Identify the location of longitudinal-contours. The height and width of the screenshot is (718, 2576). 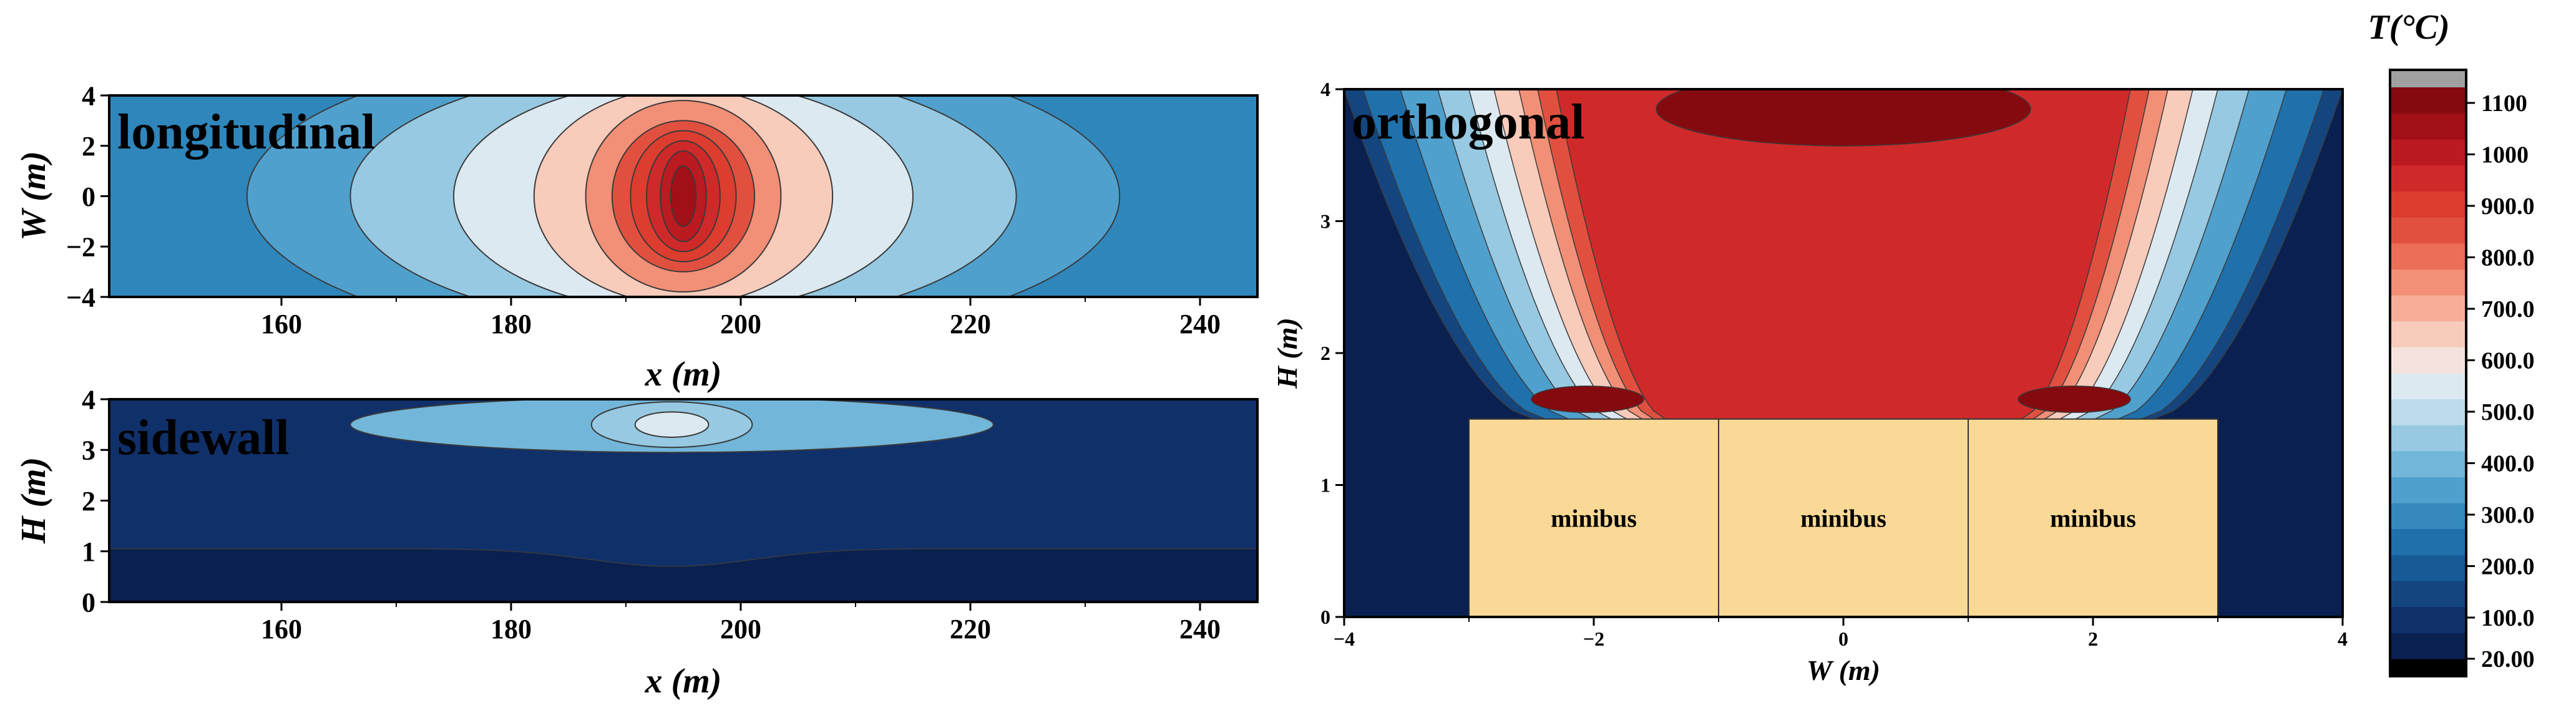
(683, 196).